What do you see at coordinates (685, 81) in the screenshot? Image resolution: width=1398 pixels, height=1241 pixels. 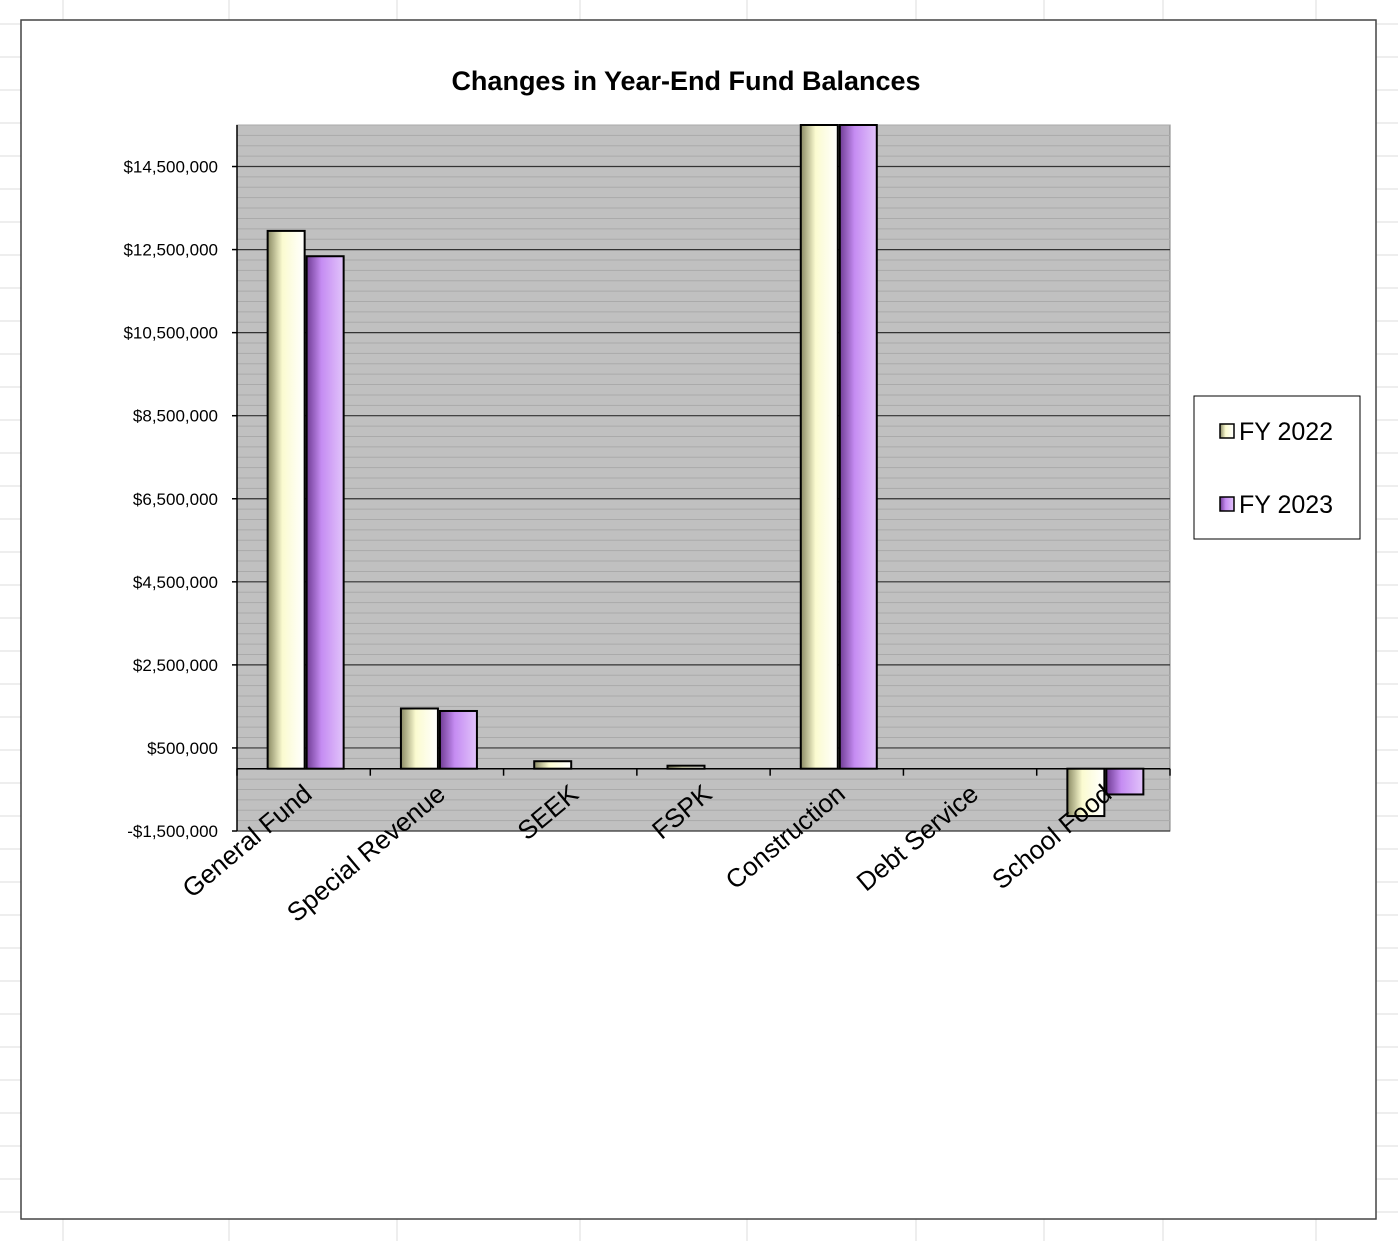 I see `chart-title: Changes in Year-End Fund Balances` at bounding box center [685, 81].